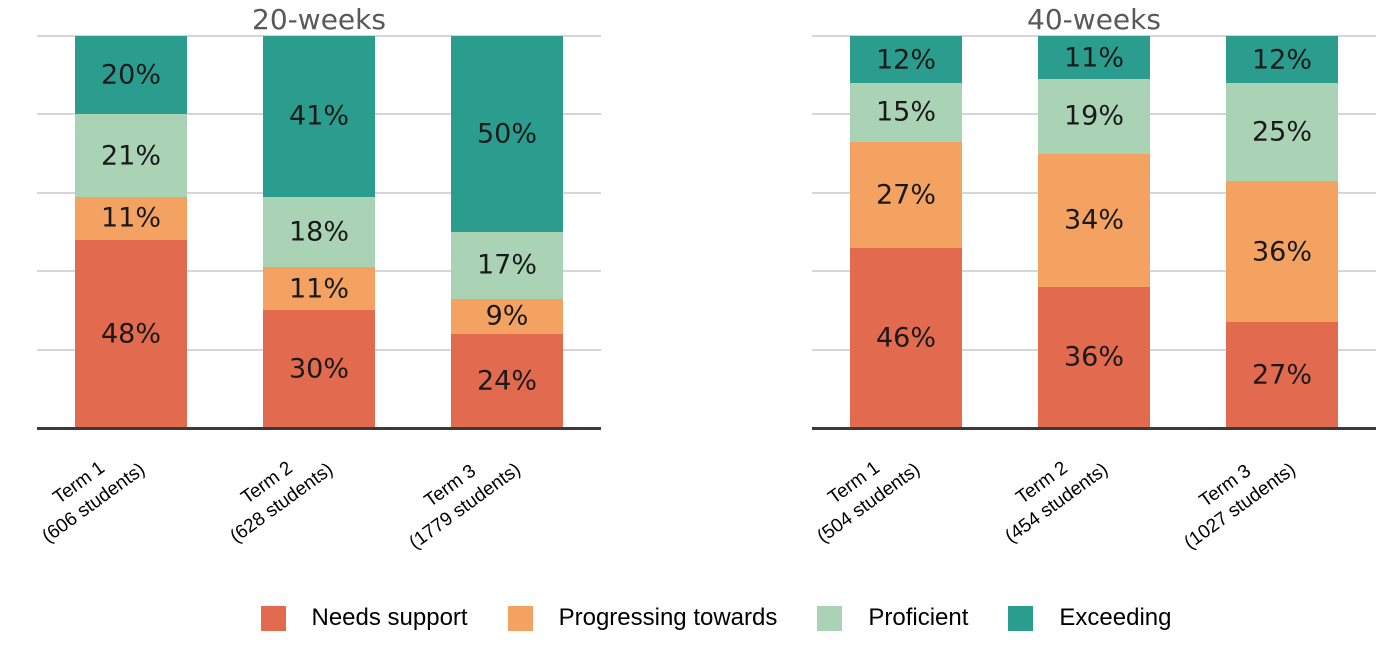 Image resolution: width=1378 pixels, height=651 pixels. I want to click on x-tick-label: Term 3 (1779 students), so click(458, 497).